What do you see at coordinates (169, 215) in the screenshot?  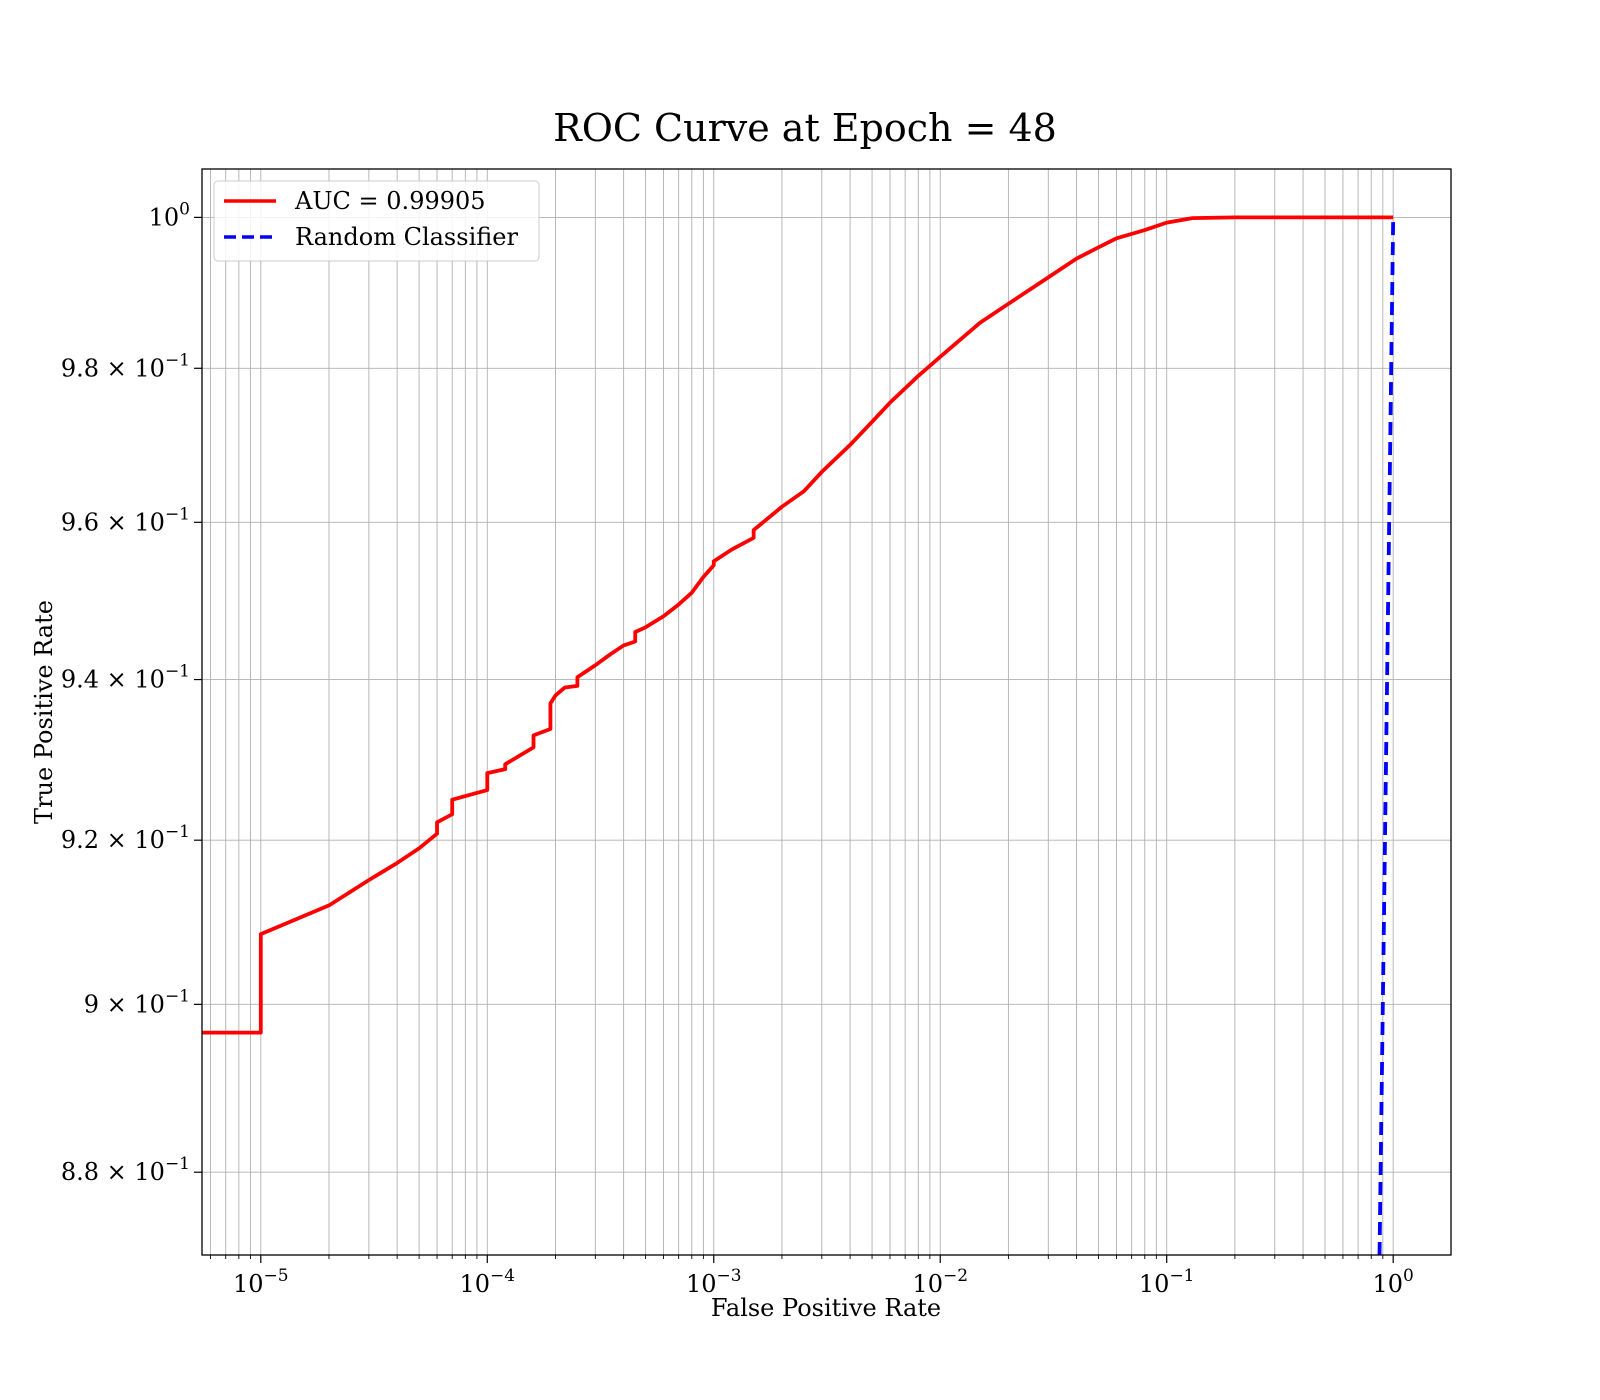 I see `y-tick-label: 100` at bounding box center [169, 215].